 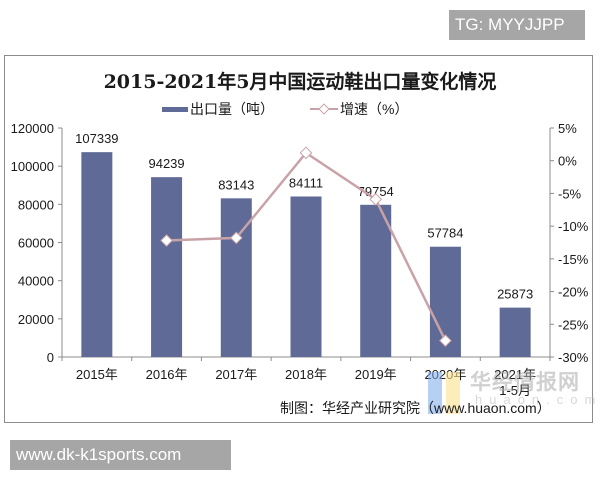 I want to click on x-axis-category-label: 2017年, so click(x=236, y=374).